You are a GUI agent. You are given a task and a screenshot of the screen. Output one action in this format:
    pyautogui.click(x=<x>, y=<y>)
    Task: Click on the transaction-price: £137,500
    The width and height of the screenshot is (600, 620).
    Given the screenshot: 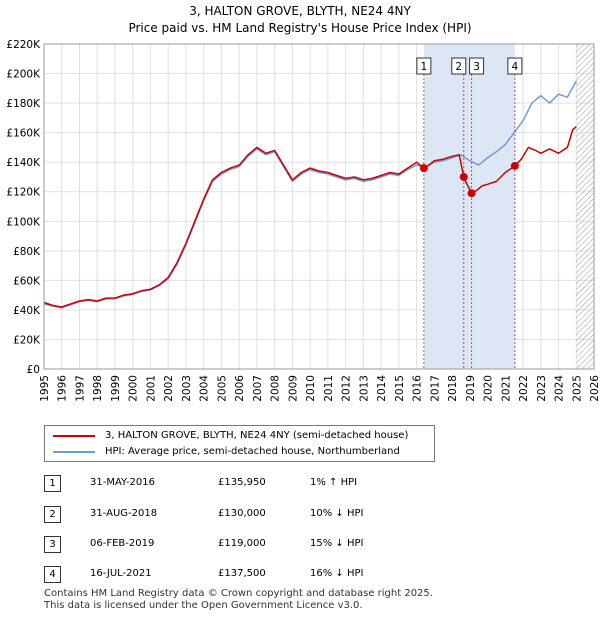 What is the action you would take?
    pyautogui.click(x=242, y=573)
    